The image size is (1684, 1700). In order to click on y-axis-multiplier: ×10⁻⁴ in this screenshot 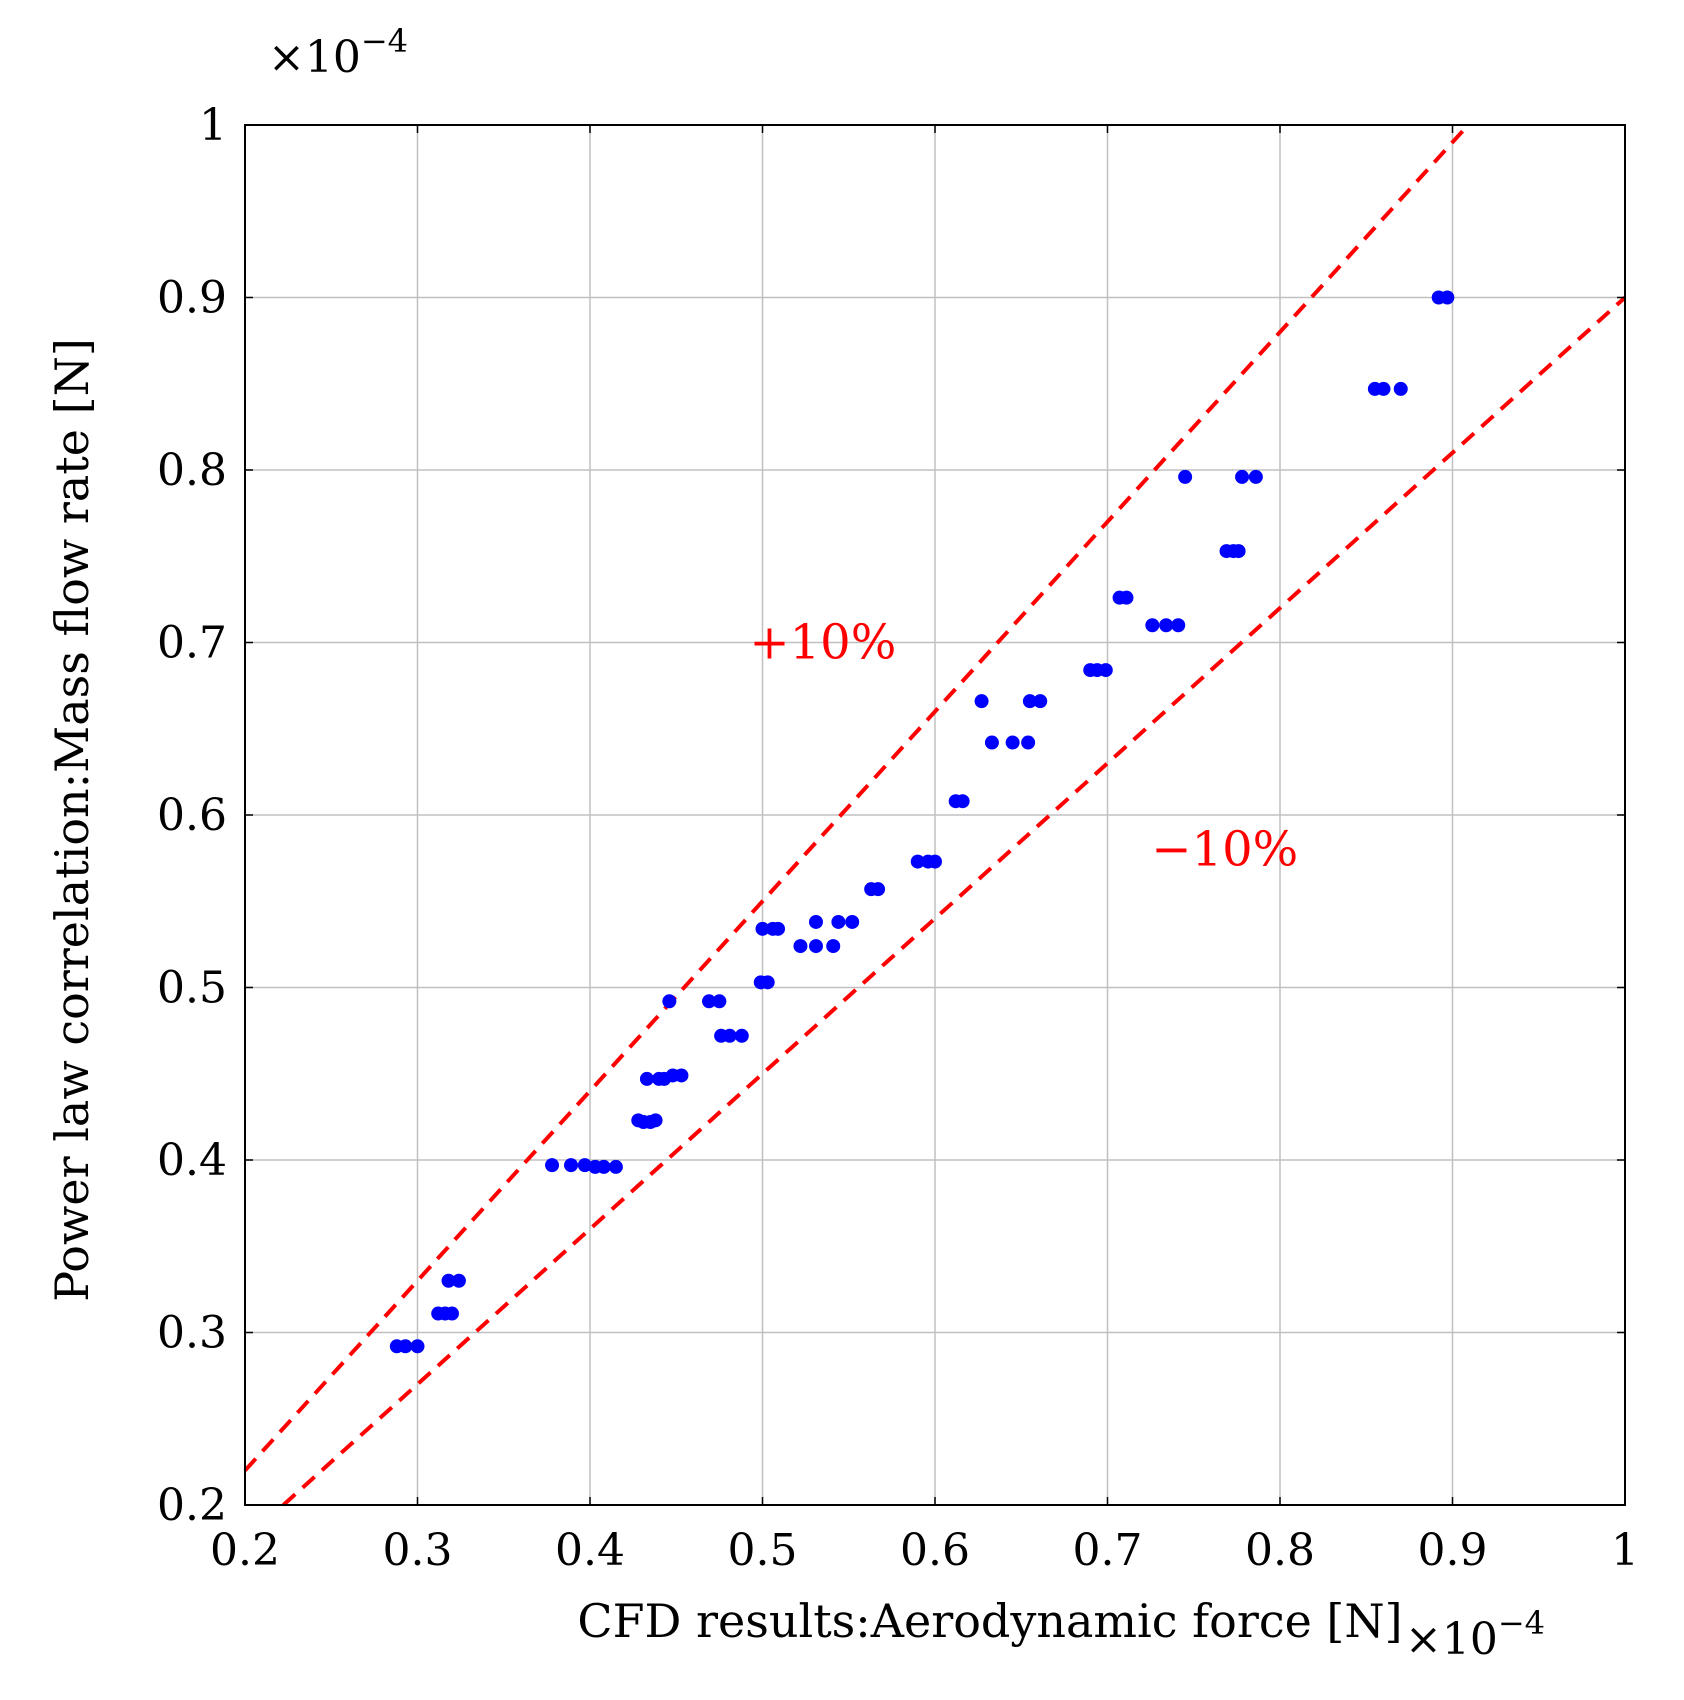, I will do `click(338, 52)`.